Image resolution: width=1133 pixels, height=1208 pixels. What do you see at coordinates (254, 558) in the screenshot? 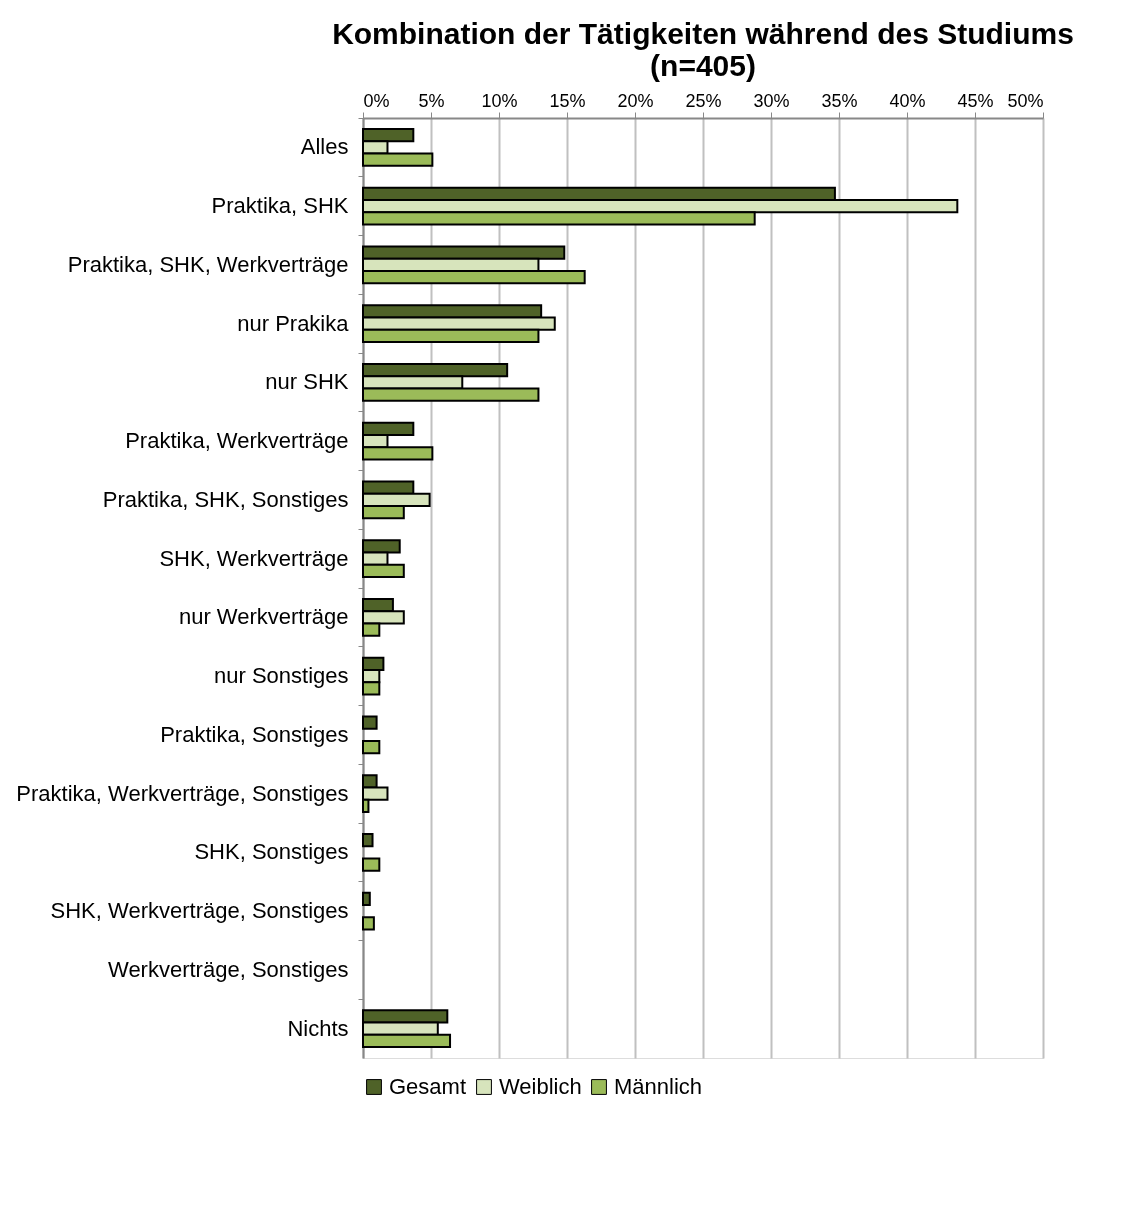
I see `y-tick-label: SHK, Werkverträge` at bounding box center [254, 558].